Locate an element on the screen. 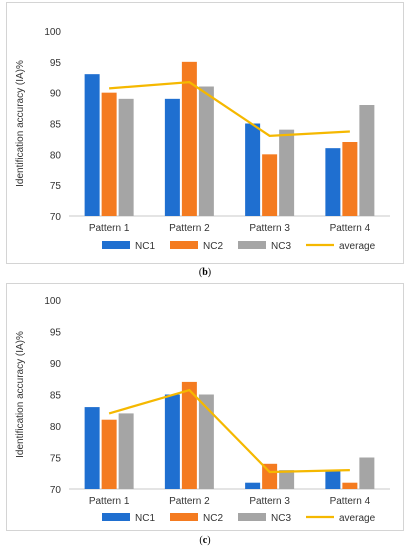 The width and height of the screenshot is (410, 550). chart-b-legend-swatch-nc1 is located at coordinates (116, 245).